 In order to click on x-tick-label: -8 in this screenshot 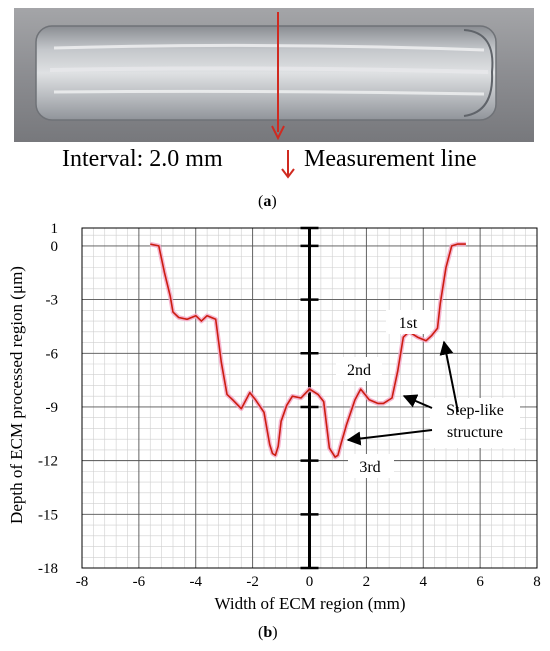, I will do `click(82, 582)`.